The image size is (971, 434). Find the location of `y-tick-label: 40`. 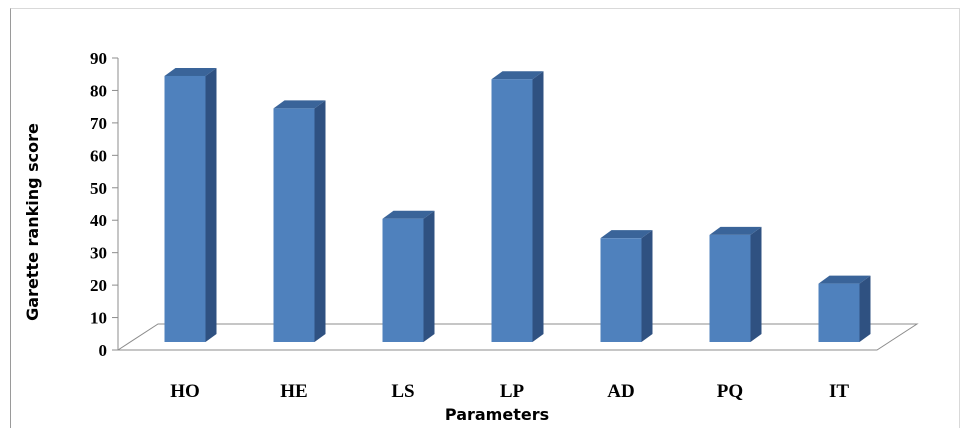

y-tick-label: 40 is located at coordinates (98, 220).